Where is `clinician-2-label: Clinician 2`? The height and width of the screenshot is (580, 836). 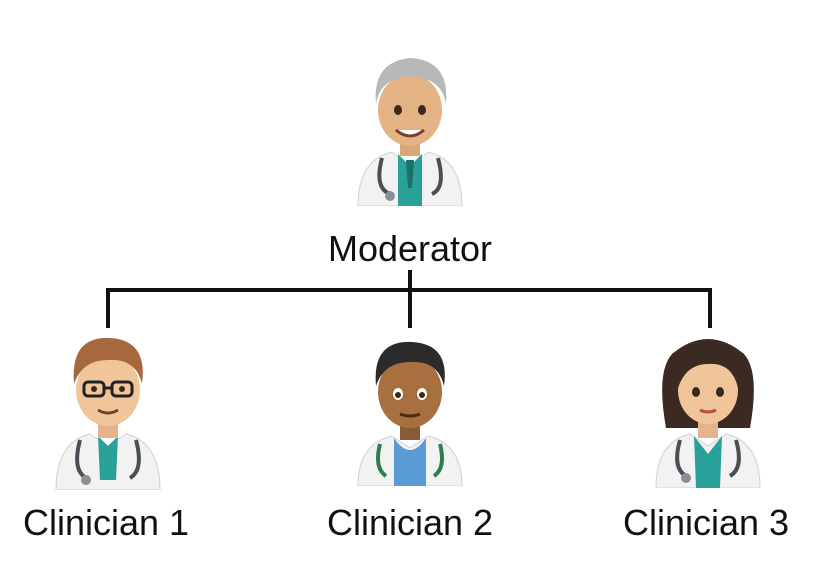 clinician-2-label: Clinician 2 is located at coordinates (410, 522).